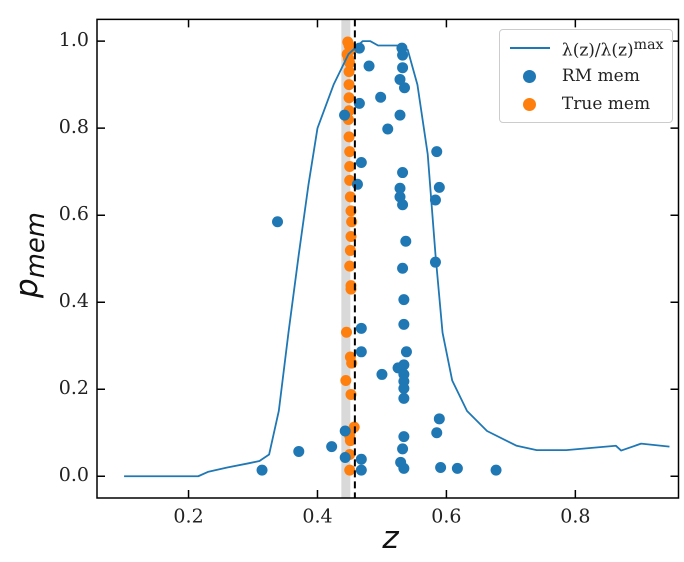 This screenshot has width=684, height=562. What do you see at coordinates (446, 516) in the screenshot?
I see `x-tick-label: 0.6` at bounding box center [446, 516].